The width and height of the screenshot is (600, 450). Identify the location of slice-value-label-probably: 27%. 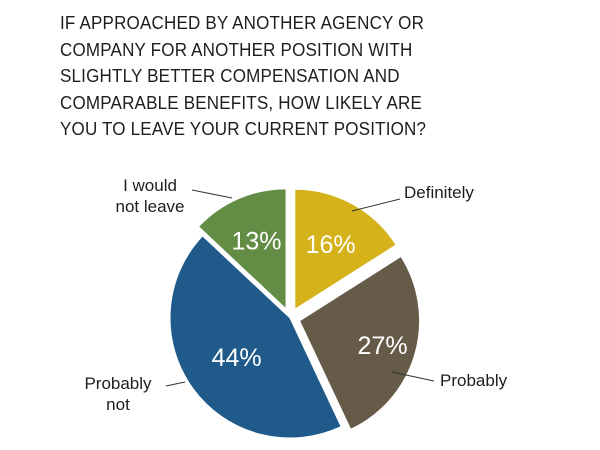
(383, 346).